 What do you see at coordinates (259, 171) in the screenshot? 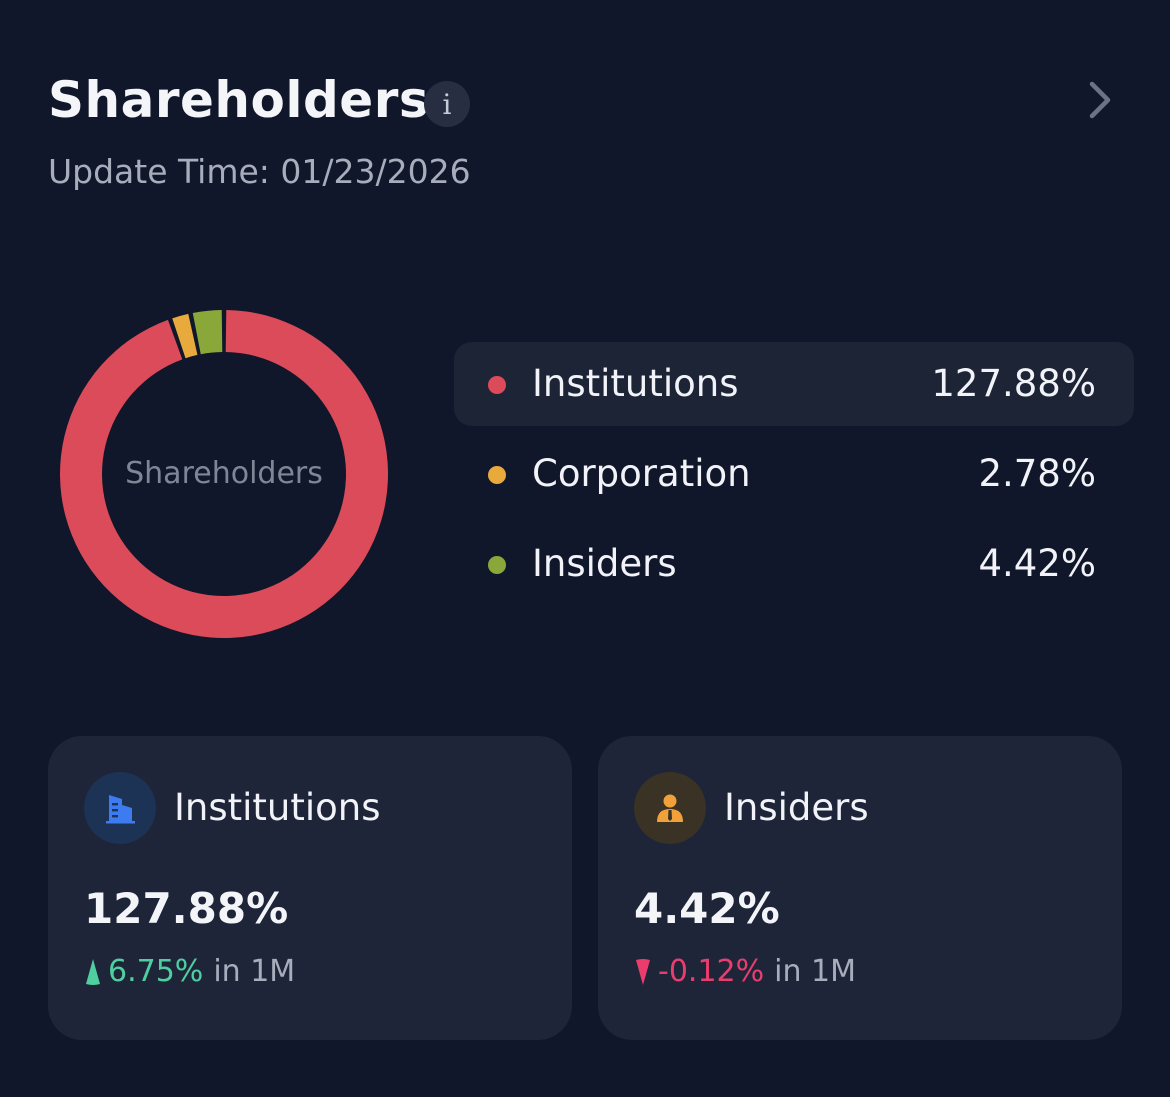
I see `update-time: Update Time: 01/23/2026` at bounding box center [259, 171].